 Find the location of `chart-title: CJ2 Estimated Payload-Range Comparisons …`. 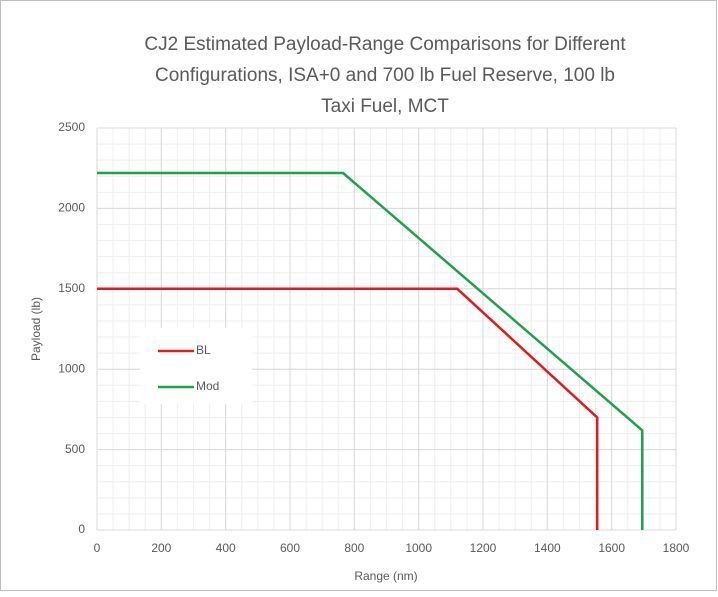

chart-title: CJ2 Estimated Payload-Range Comparisons … is located at coordinates (385, 44).